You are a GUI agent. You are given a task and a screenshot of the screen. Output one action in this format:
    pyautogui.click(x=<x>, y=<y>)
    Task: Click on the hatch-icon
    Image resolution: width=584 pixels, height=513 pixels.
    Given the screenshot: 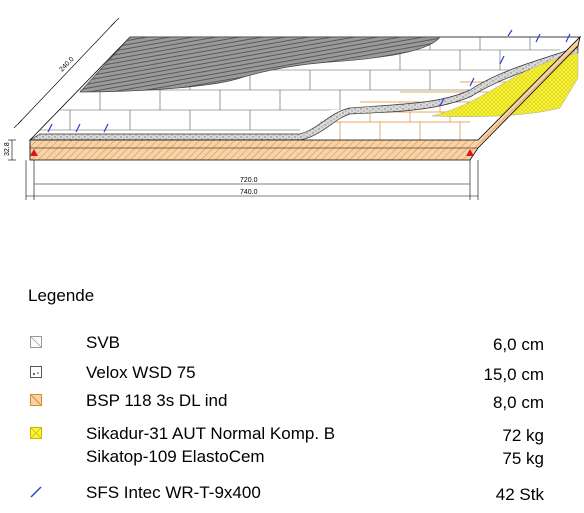 What is the action you would take?
    pyautogui.click(x=36, y=342)
    